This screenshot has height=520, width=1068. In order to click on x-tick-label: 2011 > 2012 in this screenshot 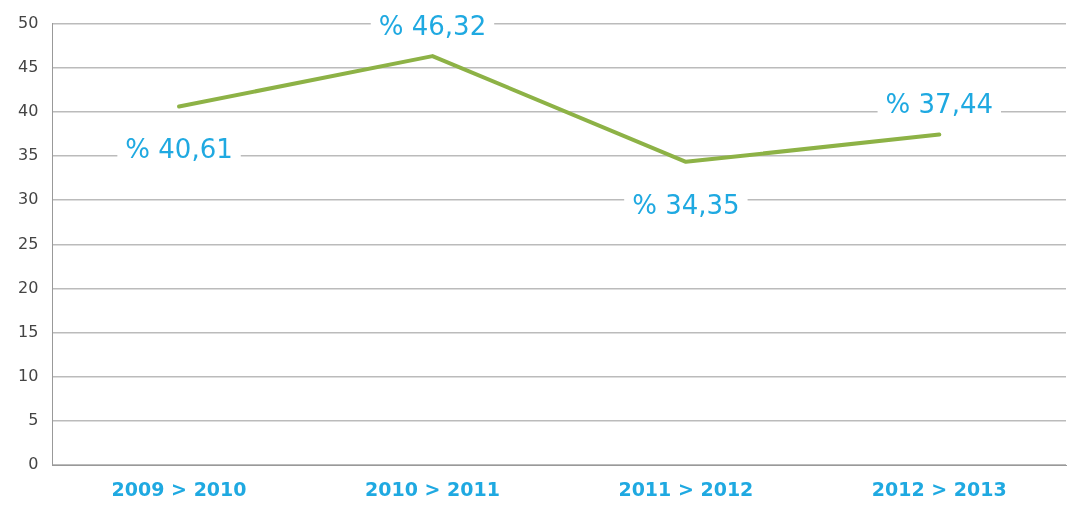, I will do `click(686, 488)`.